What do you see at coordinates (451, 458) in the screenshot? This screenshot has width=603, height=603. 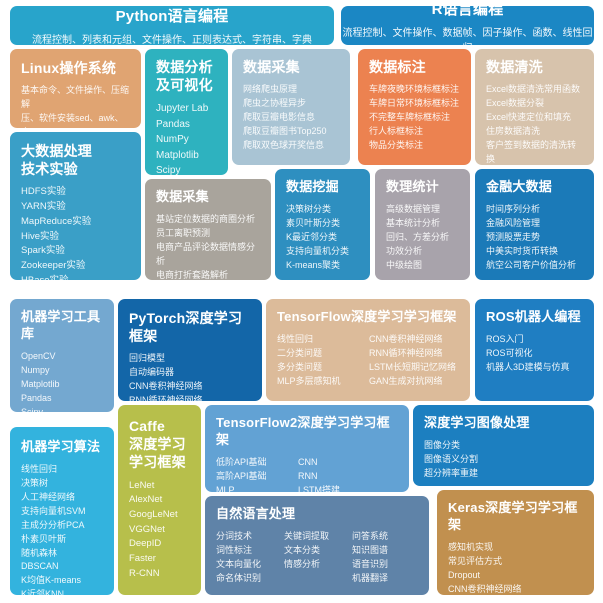 I see `card-items: 图像分类 图像语义分割 超分辨率重建` at bounding box center [451, 458].